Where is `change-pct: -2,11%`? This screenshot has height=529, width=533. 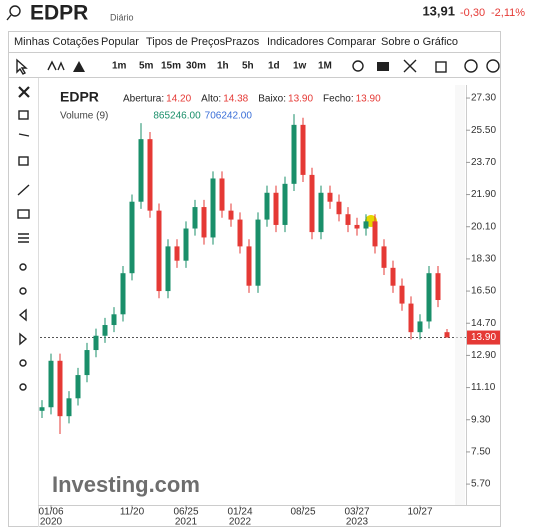 change-pct: -2,11% is located at coordinates (508, 13).